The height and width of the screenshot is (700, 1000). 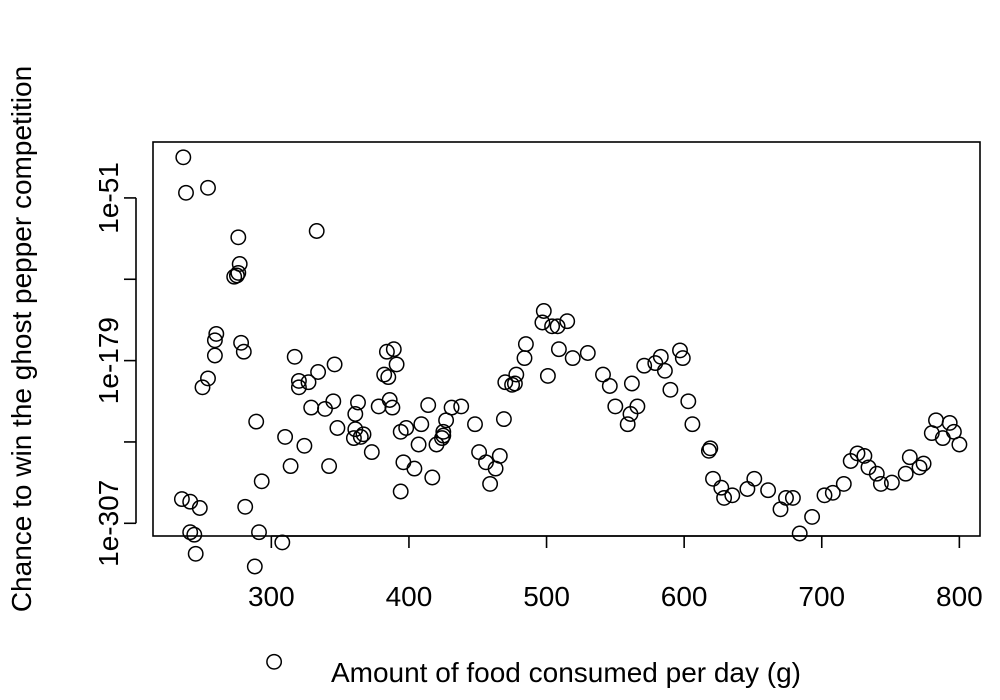 What do you see at coordinates (108, 198) in the screenshot?
I see `y-tick-label: 1e-51` at bounding box center [108, 198].